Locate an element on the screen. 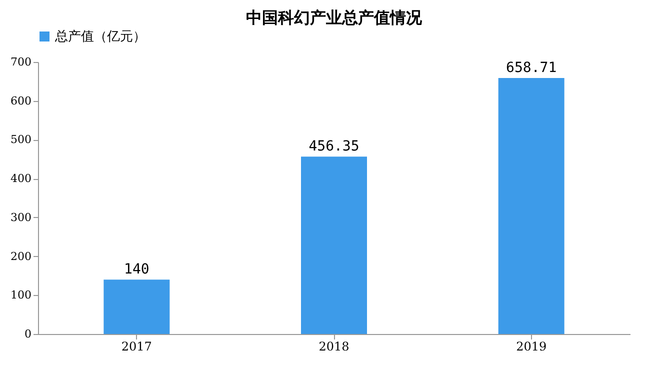 The image size is (650, 367). y-tick-label: 300 is located at coordinates (21, 217).